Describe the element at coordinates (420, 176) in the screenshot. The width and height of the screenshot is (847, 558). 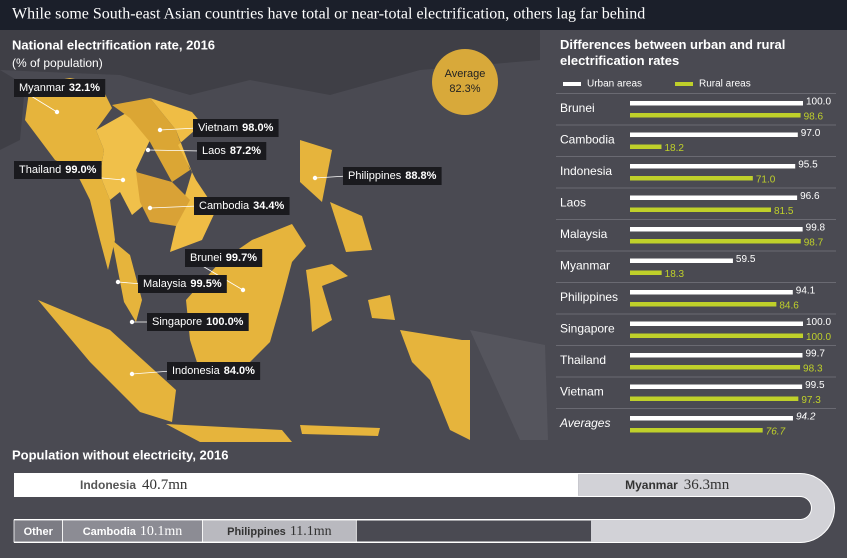
I see `country-rate: 88.8%` at that location.